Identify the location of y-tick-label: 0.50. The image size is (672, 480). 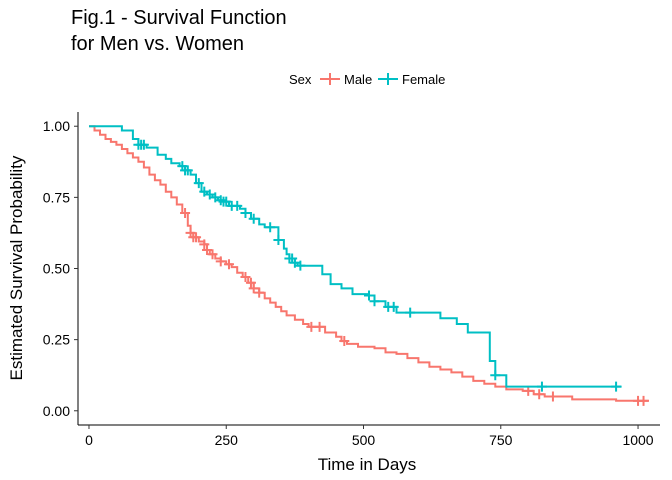
(56, 269).